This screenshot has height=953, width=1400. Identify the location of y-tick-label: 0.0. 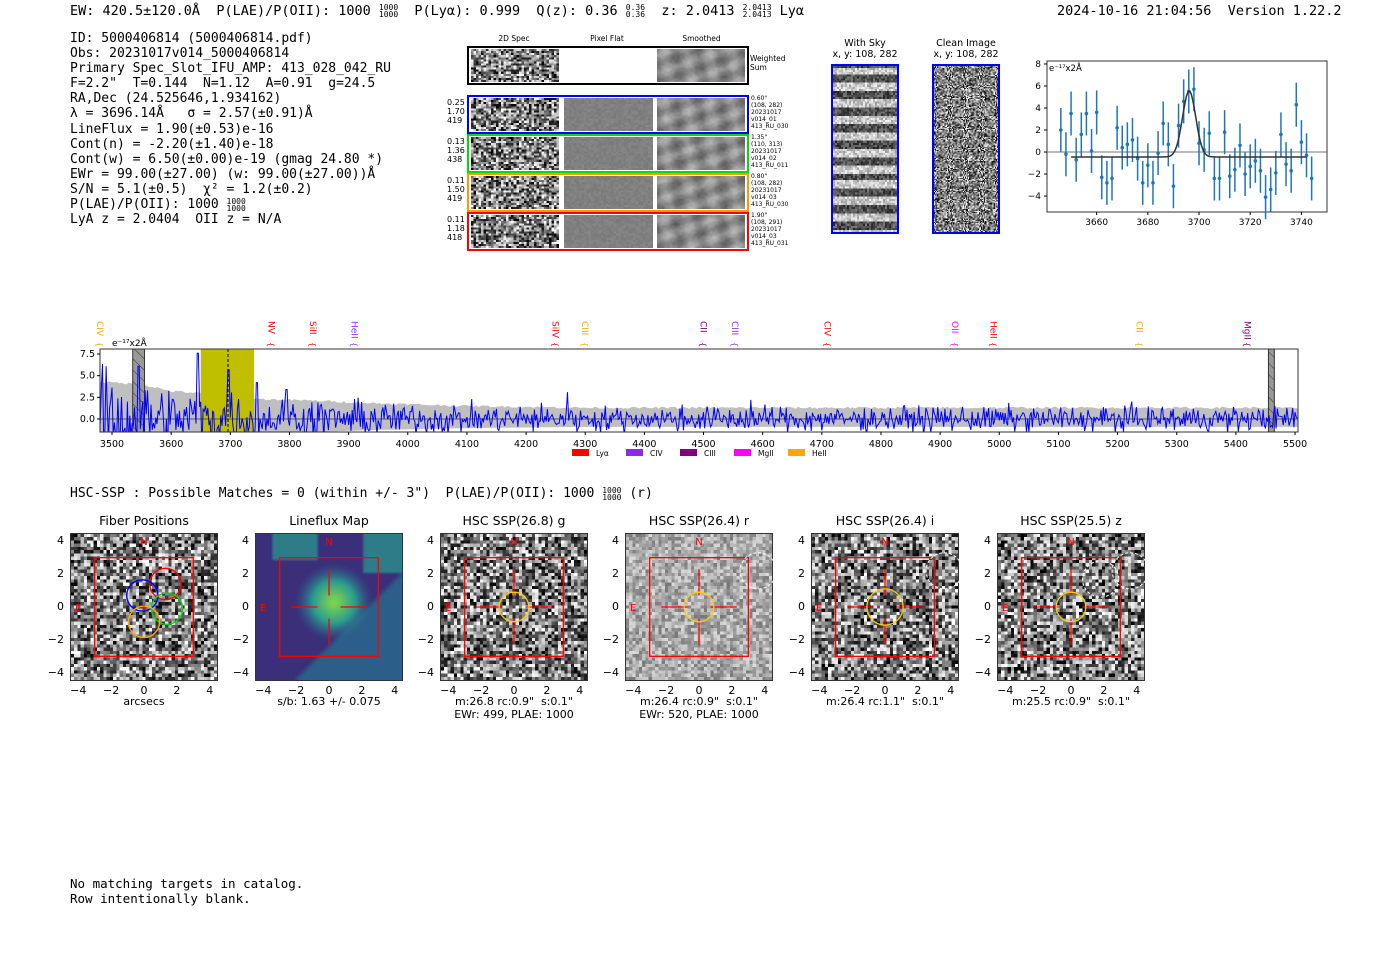
(87, 419).